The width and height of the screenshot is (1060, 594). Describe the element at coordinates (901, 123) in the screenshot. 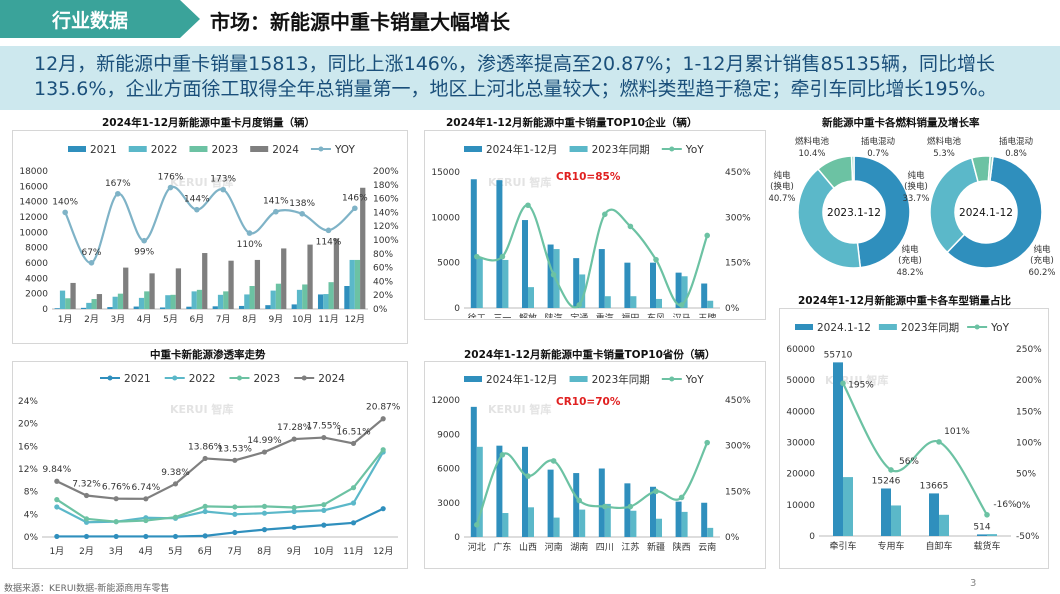

I see `fuel-type-title: 新能源中重卡各燃料销量及增长率` at that location.